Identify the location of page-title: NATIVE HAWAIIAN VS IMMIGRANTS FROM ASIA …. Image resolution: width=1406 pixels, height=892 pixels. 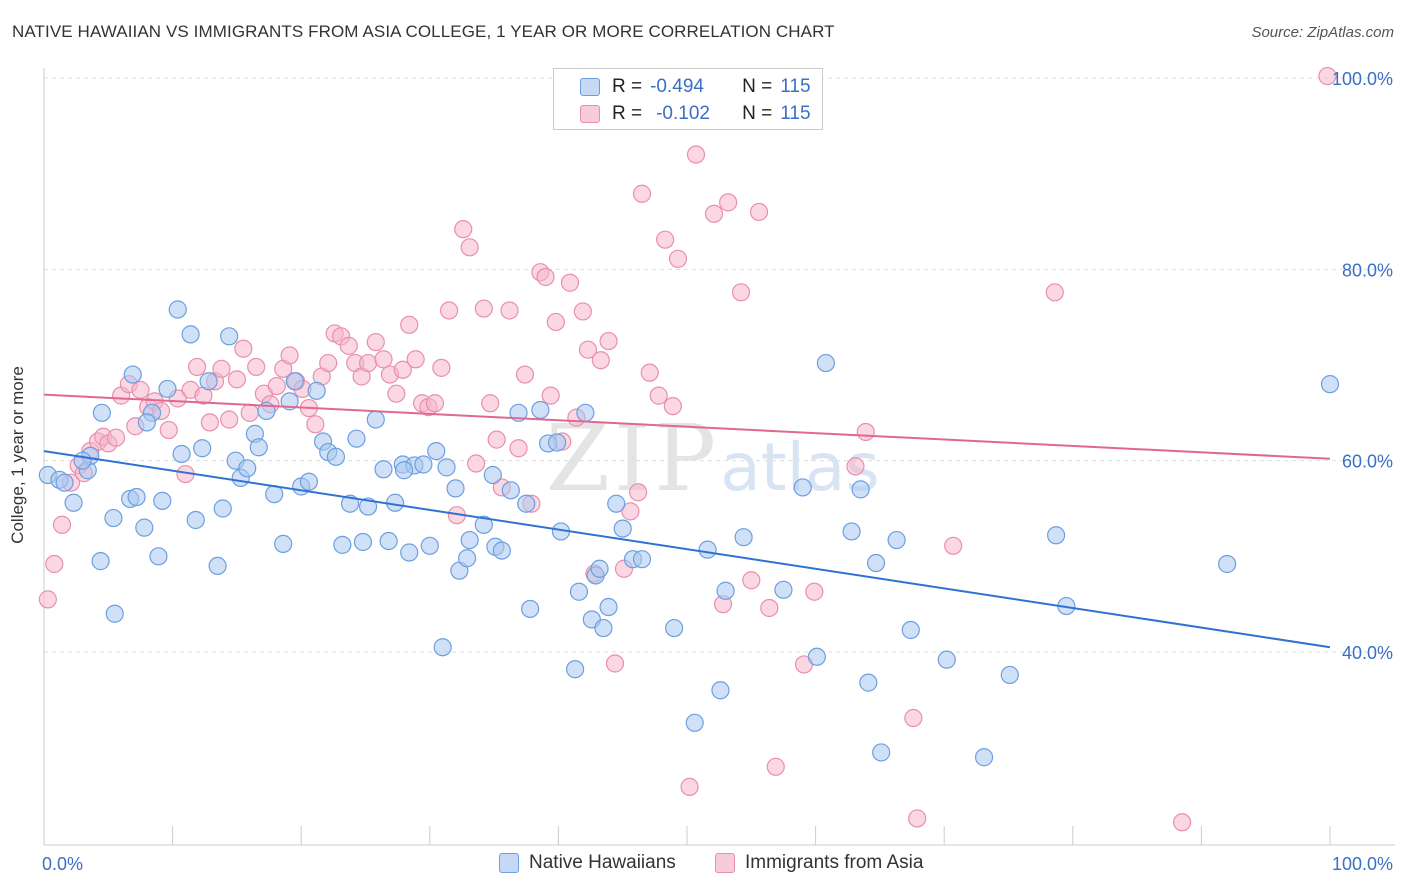
(423, 31).